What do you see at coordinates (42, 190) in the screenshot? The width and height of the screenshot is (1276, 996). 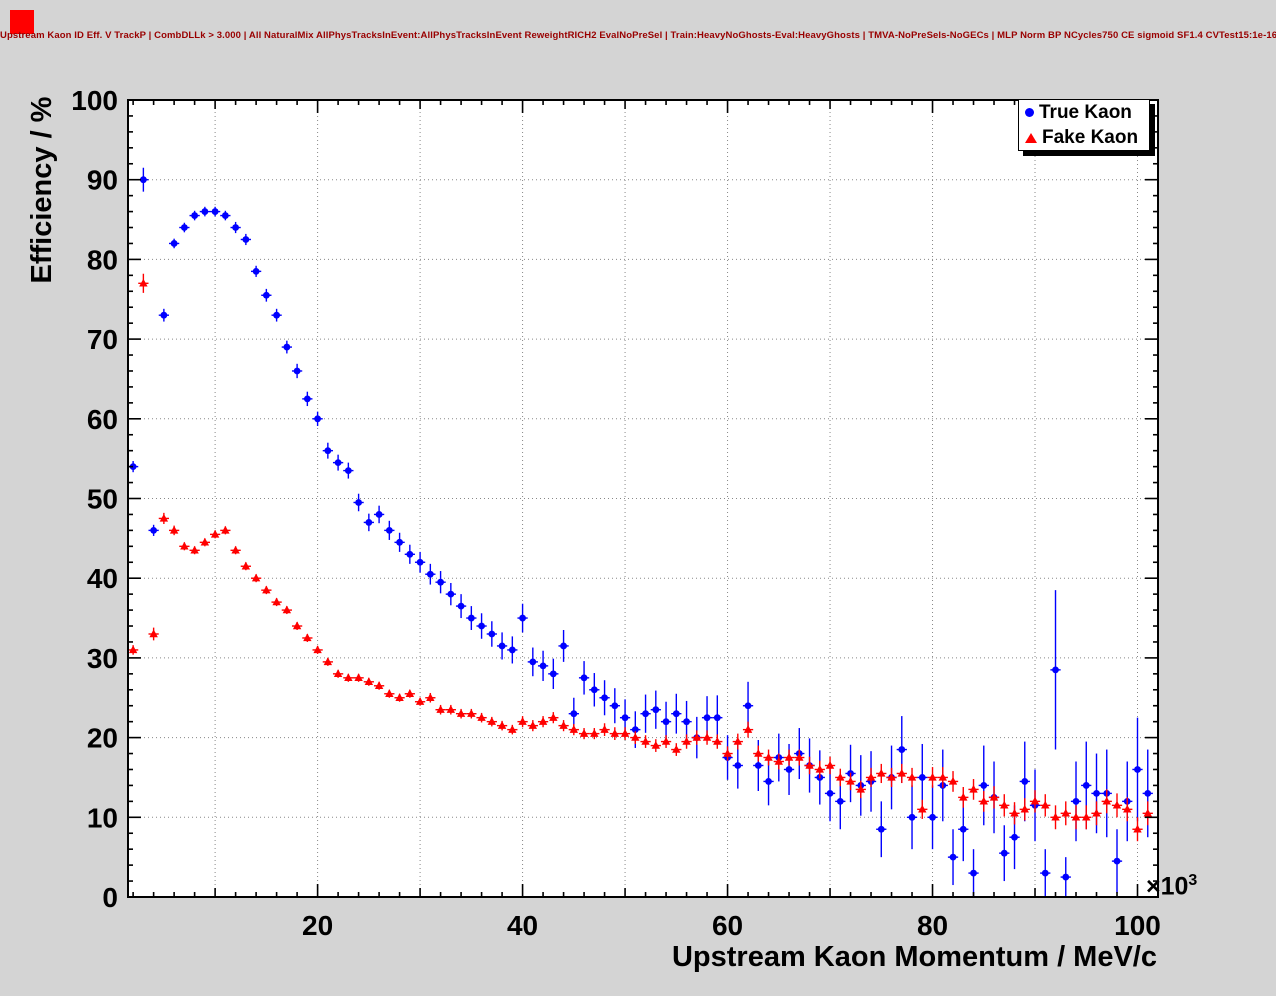 I see `y-axis-title: Efficiency / %` at bounding box center [42, 190].